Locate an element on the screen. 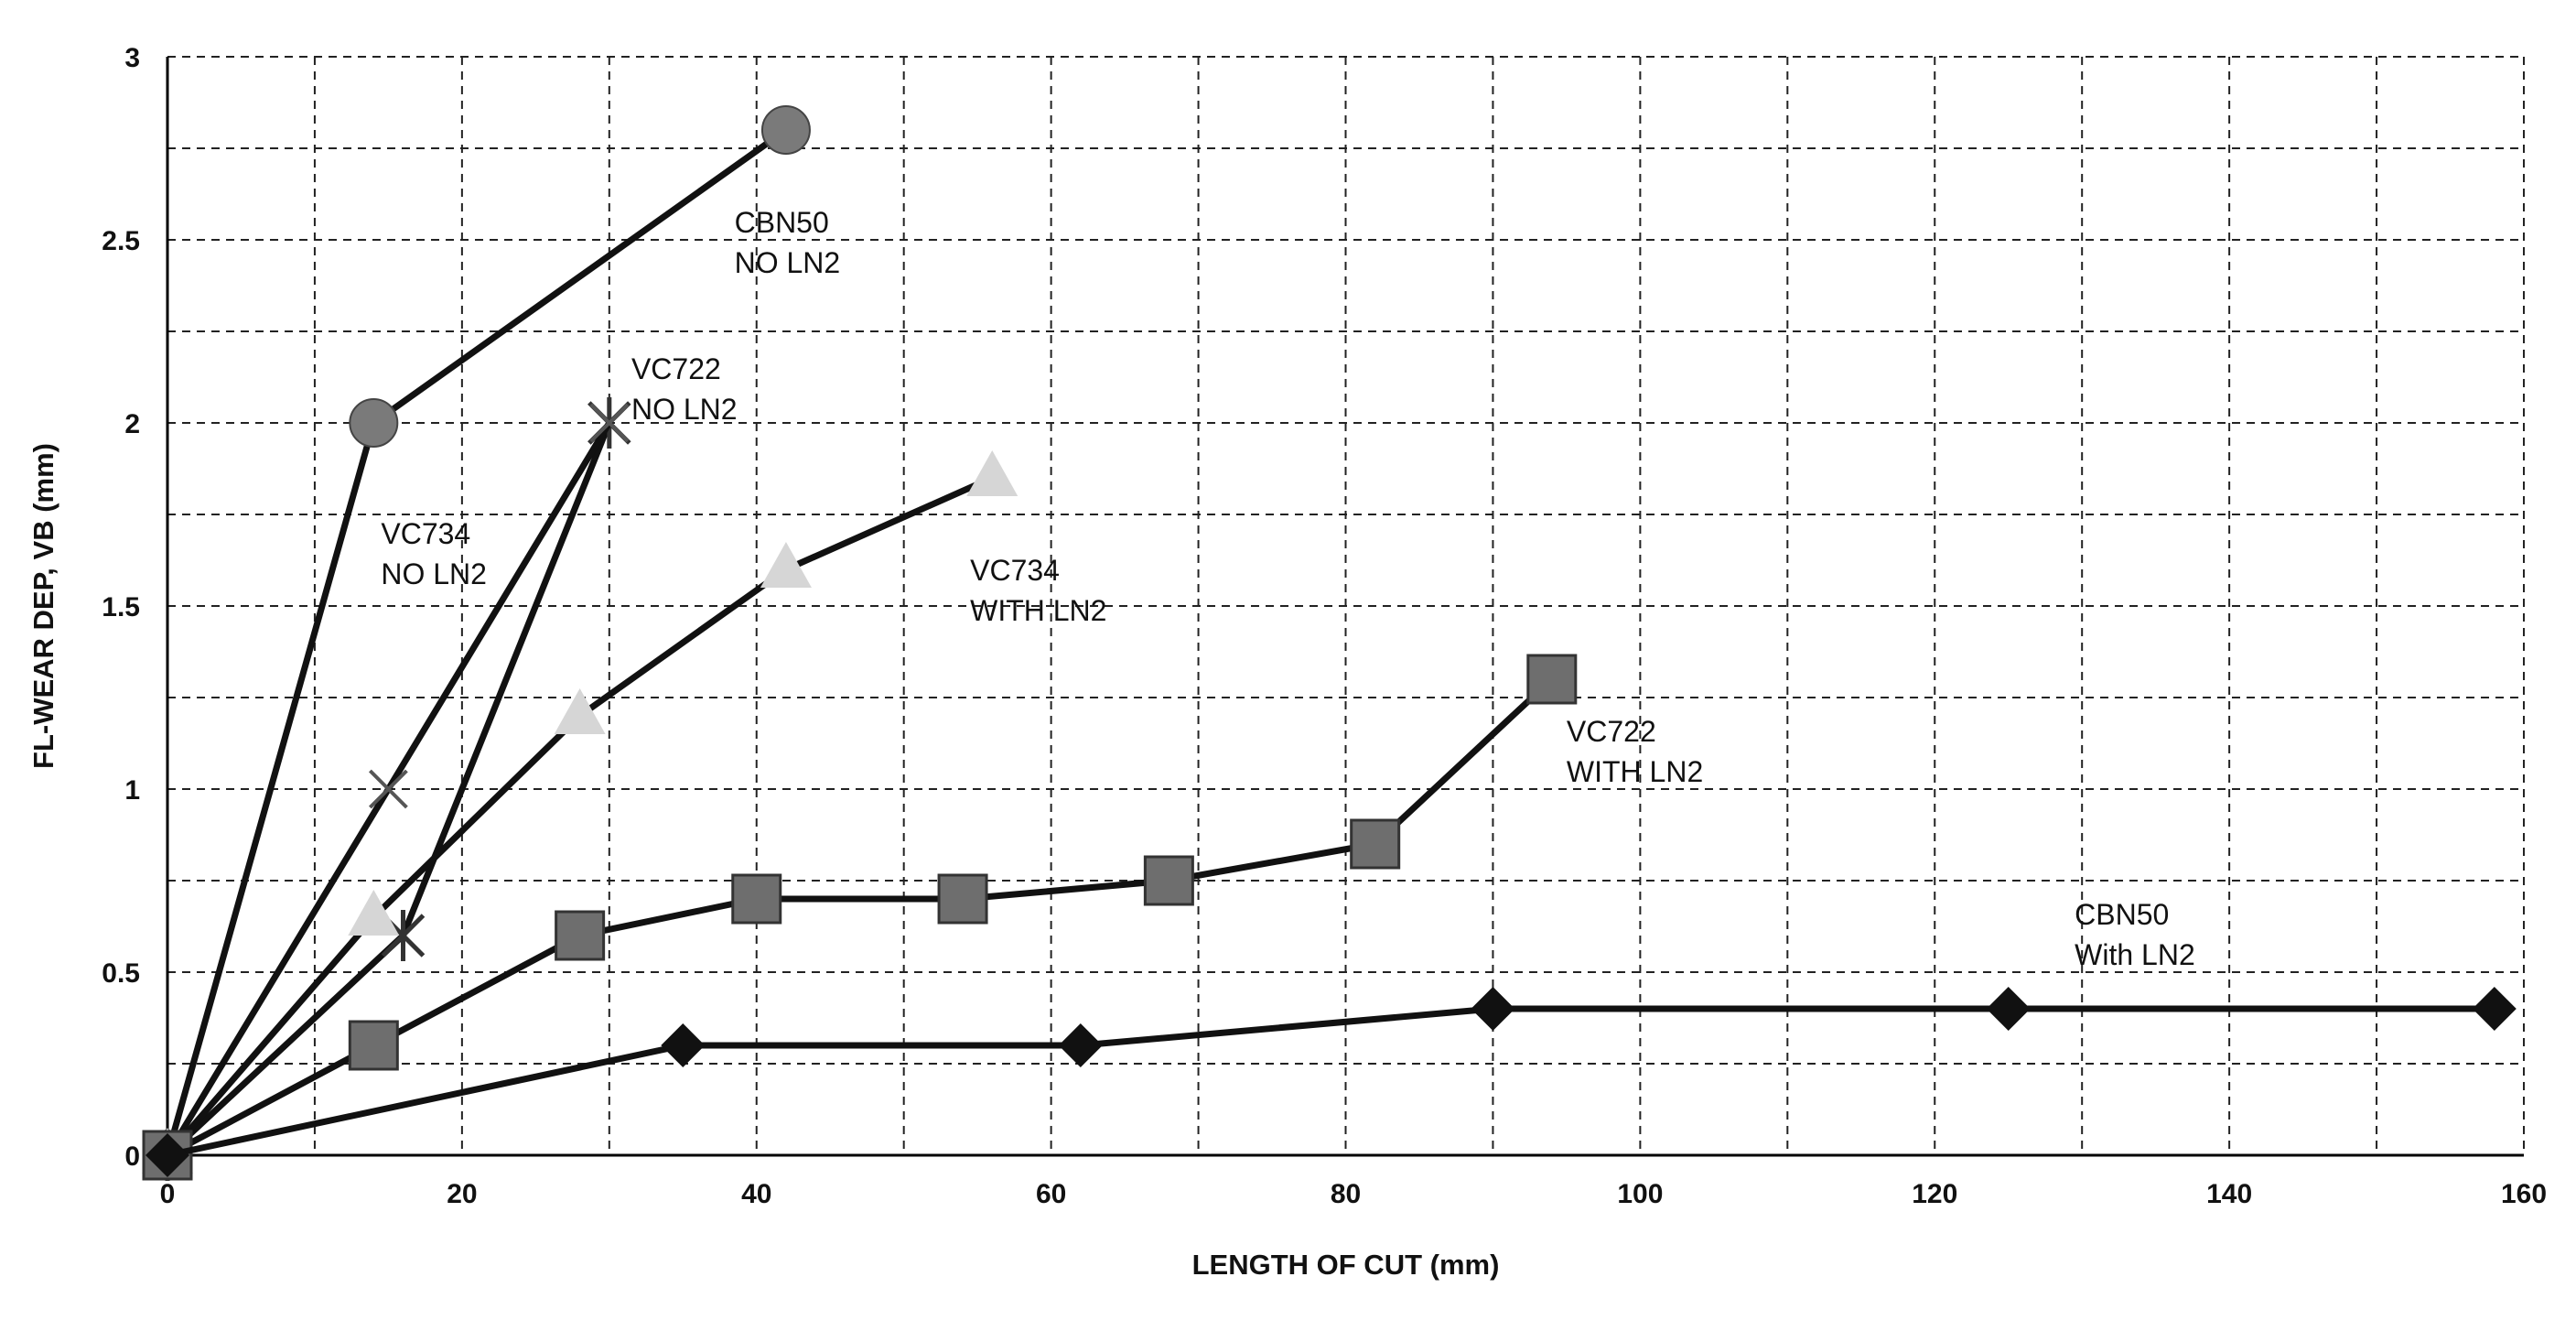  y-tick-label: 2 is located at coordinates (132, 424).